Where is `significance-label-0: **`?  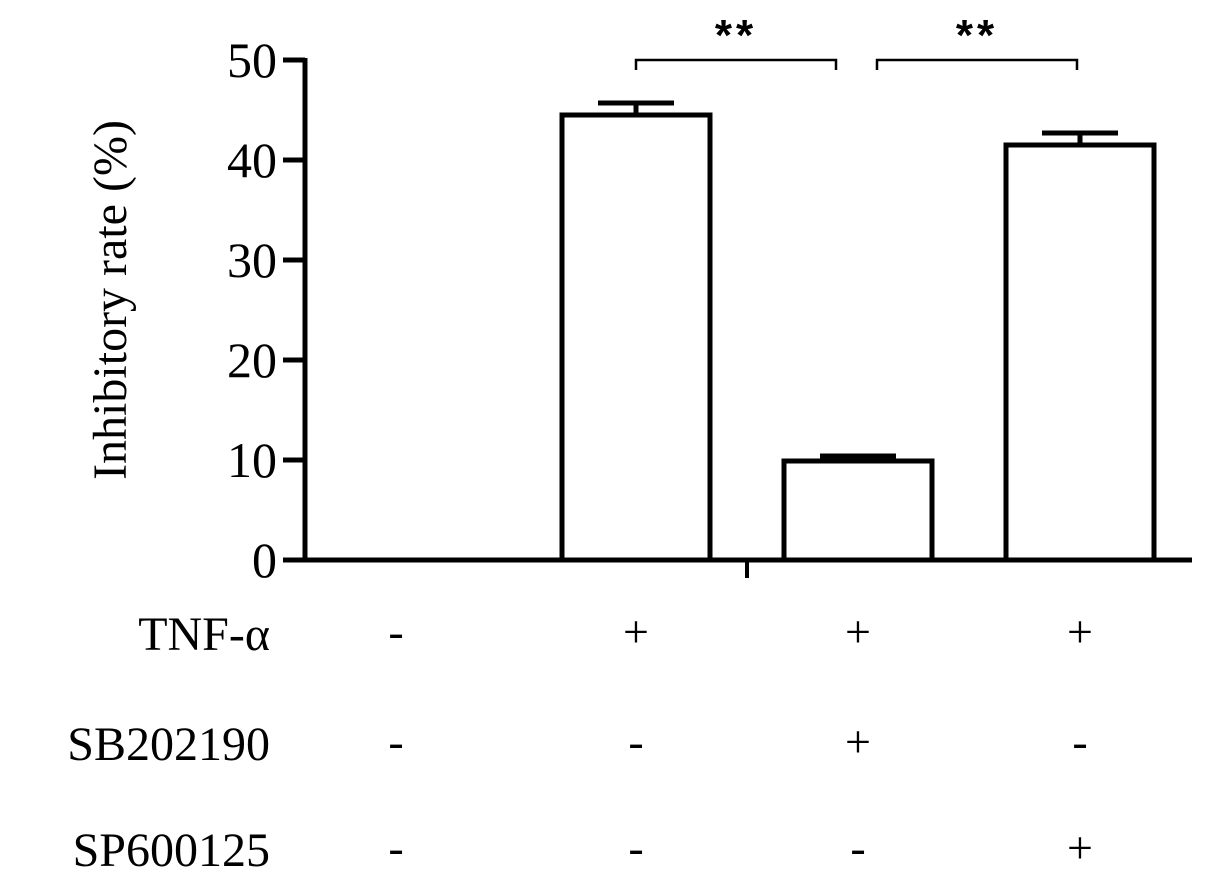 significance-label-0: ** is located at coordinates (736, 35).